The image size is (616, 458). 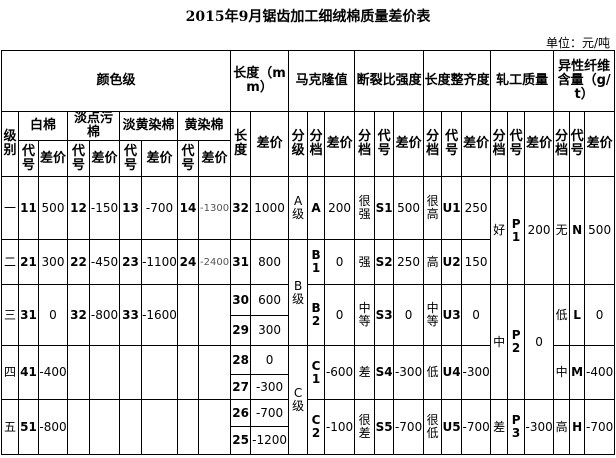 What do you see at coordinates (130, 208) in the screenshot?
I see `table-cell: 13` at bounding box center [130, 208].